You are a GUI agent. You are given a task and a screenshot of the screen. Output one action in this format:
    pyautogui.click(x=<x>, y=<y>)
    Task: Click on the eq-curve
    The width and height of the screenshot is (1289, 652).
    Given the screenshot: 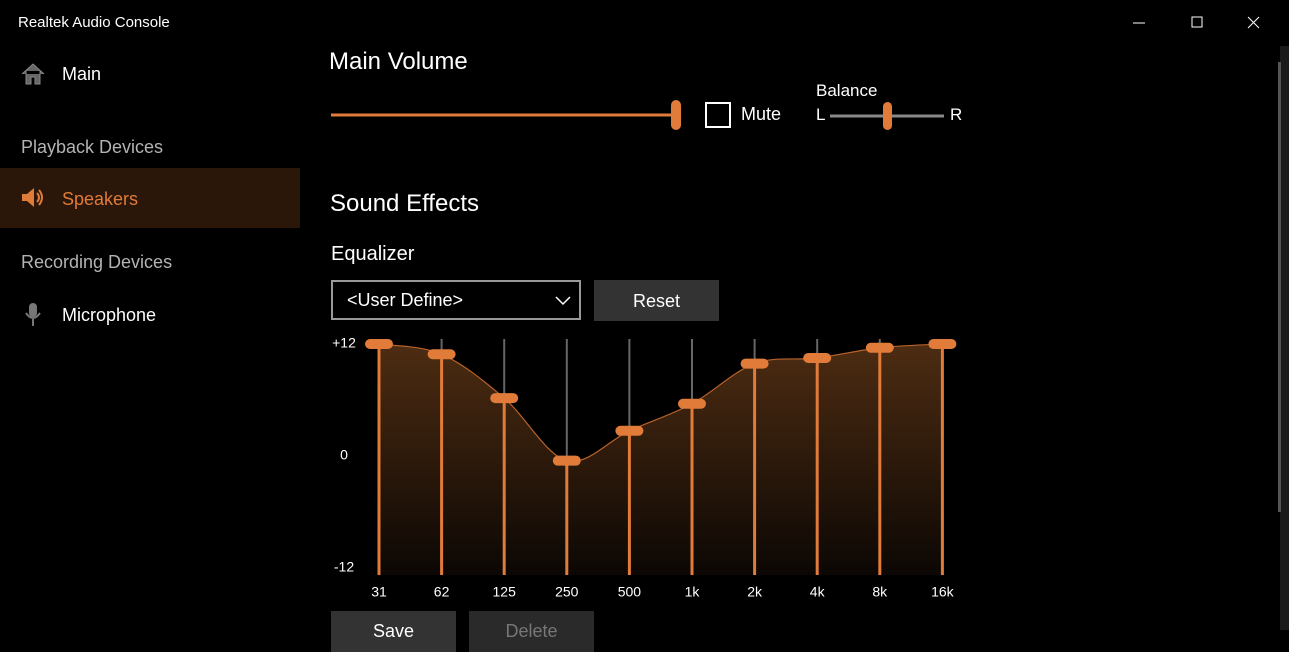 What is the action you would take?
    pyautogui.click(x=660, y=402)
    